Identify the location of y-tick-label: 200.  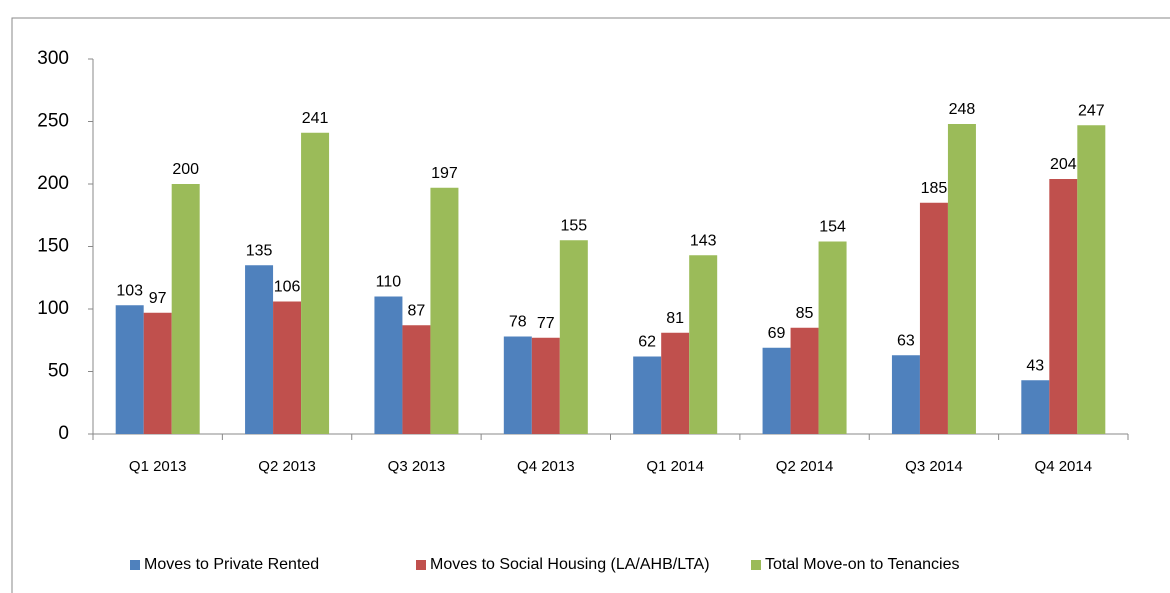
(53, 183).